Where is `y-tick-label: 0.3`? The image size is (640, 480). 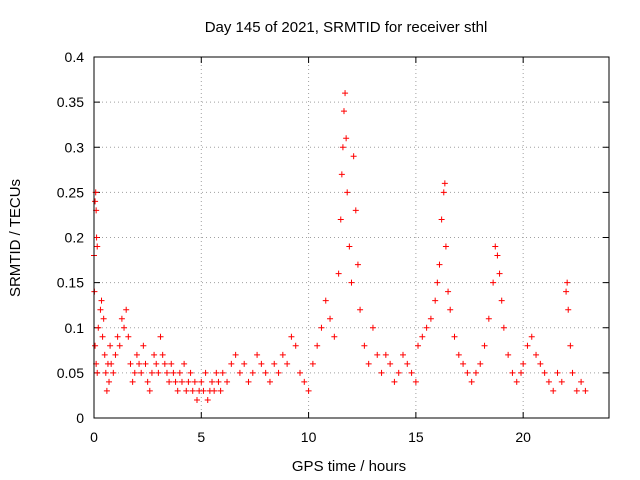
y-tick-label: 0.3 is located at coordinates (75, 147).